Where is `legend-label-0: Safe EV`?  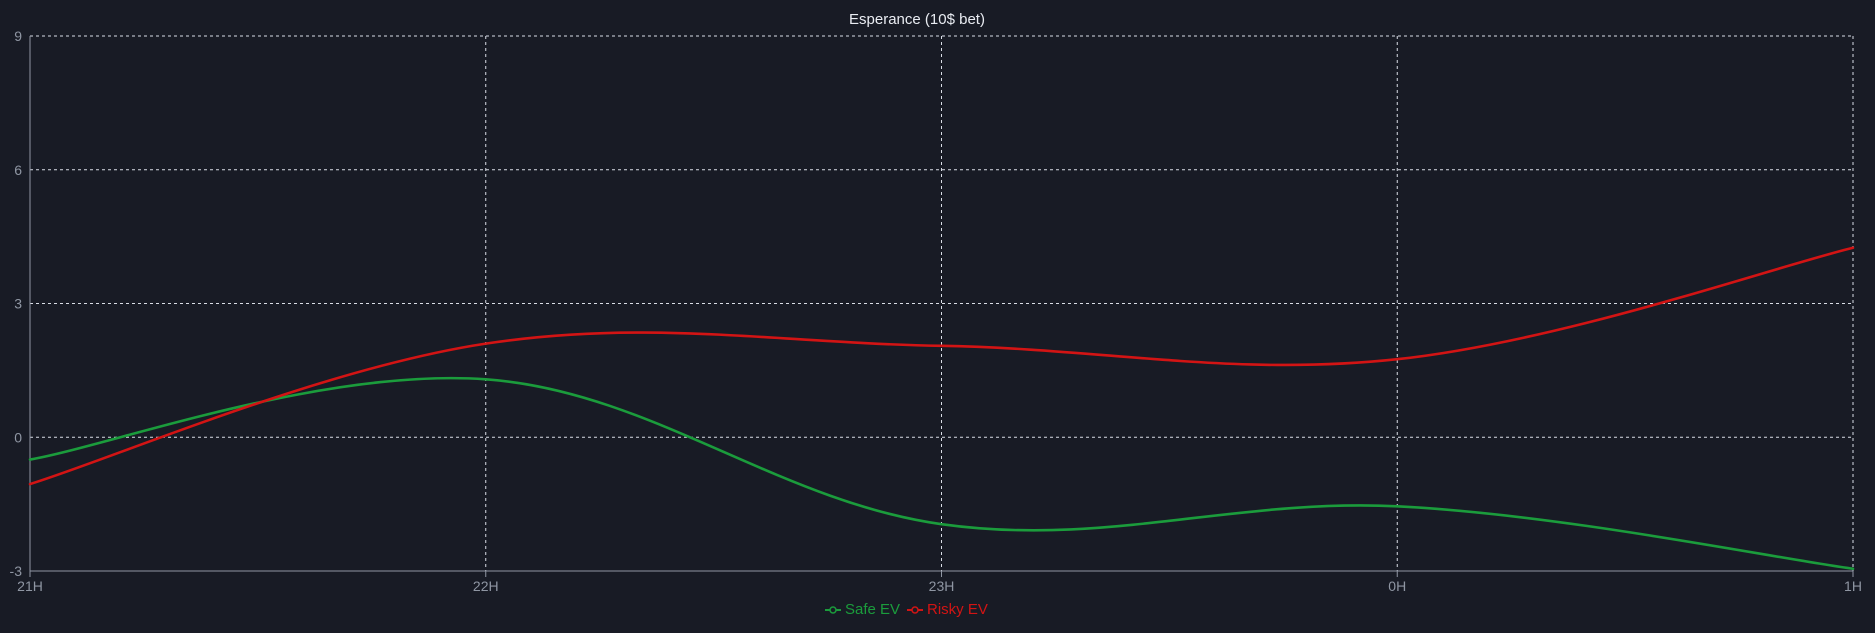 legend-label-0: Safe EV is located at coordinates (872, 609).